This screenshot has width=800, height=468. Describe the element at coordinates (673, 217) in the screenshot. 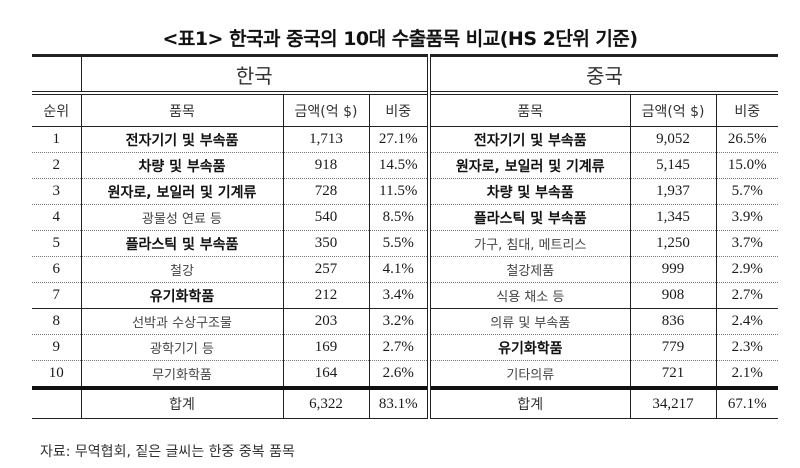

I see `cn-amount-cell: 1,345` at that location.